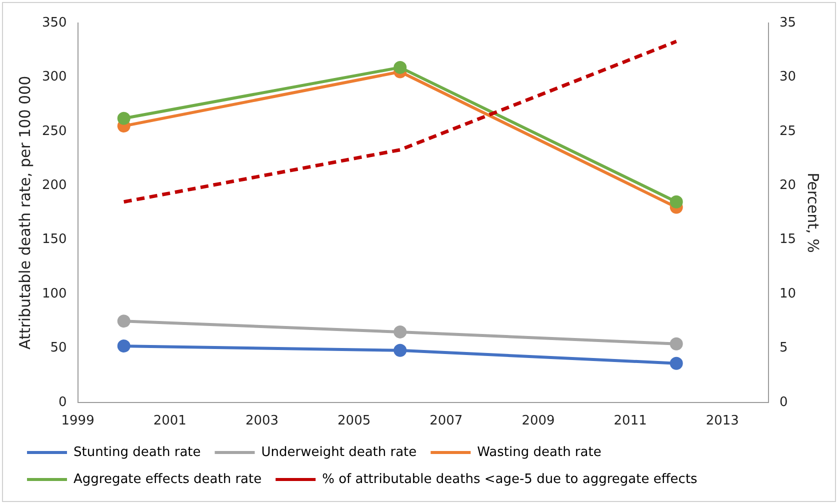 The image size is (838, 504). What do you see at coordinates (137, 452) in the screenshot?
I see `legend-label: Stunting death rate` at bounding box center [137, 452].